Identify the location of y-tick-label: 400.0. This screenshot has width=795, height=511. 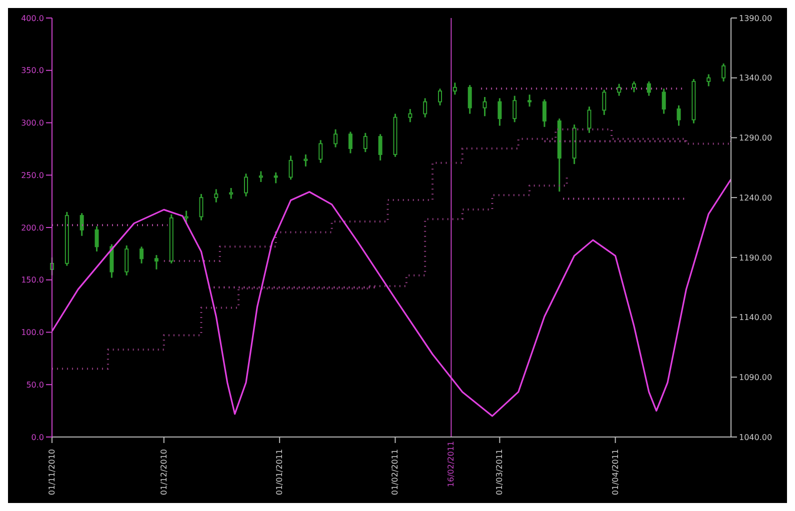
(32, 18).